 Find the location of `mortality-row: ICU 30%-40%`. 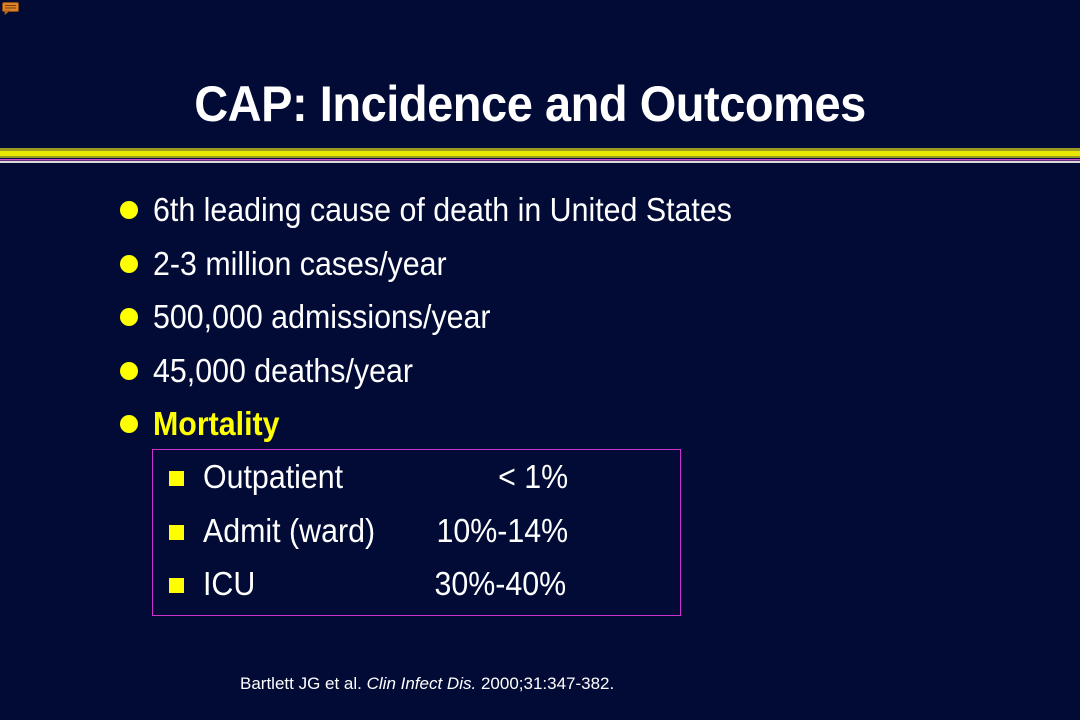

mortality-row: ICU 30%-40% is located at coordinates (416, 584).